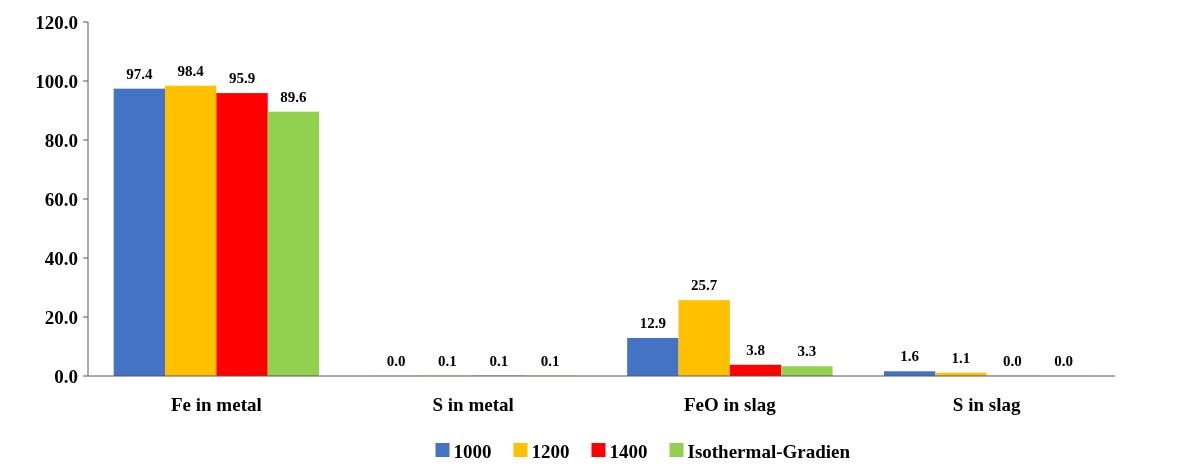 The width and height of the screenshot is (1195, 473). Describe the element at coordinates (755, 349) in the screenshot. I see `data-label: 3.8` at that location.